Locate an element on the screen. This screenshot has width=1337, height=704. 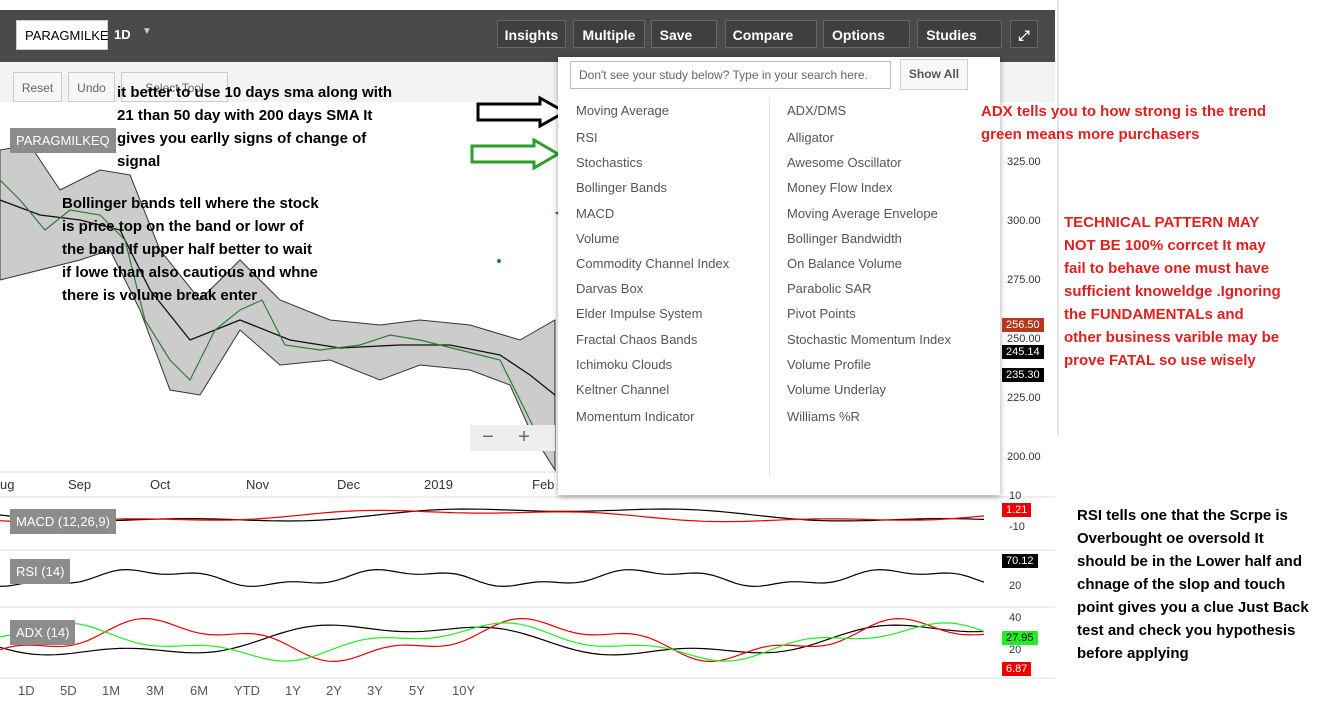
annotation-line: RSI tells one that the Scrpe is is located at coordinates (1182, 515).